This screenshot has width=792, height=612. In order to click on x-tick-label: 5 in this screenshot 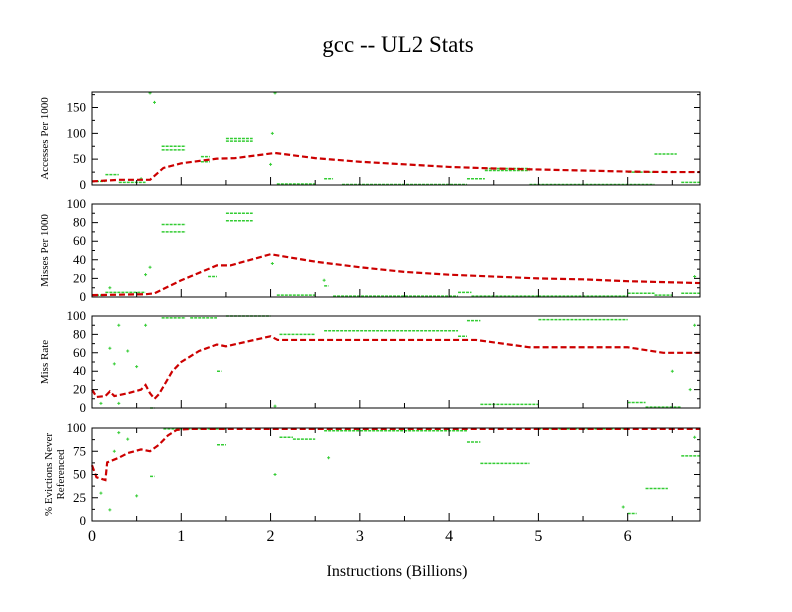, I will do `click(538, 536)`.